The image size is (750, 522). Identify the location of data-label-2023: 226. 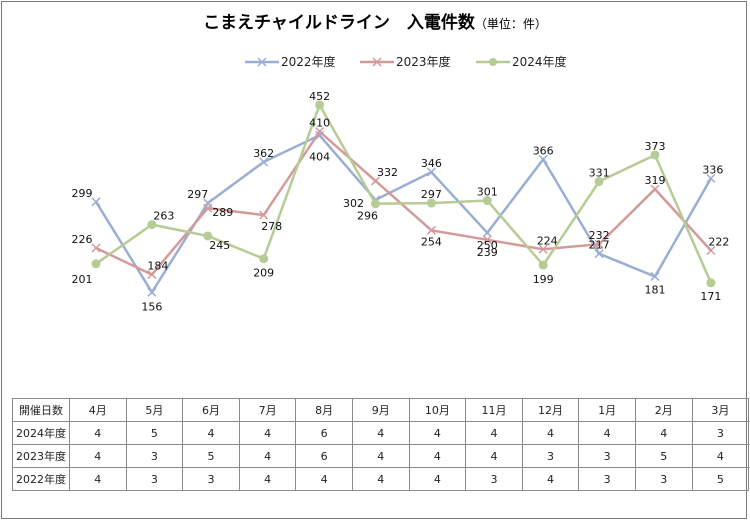
(82, 239).